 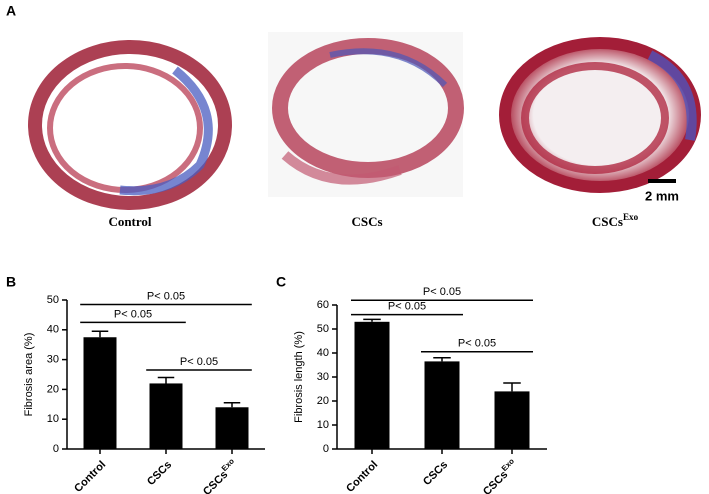 I want to click on panel-label: C, so click(x=281, y=282).